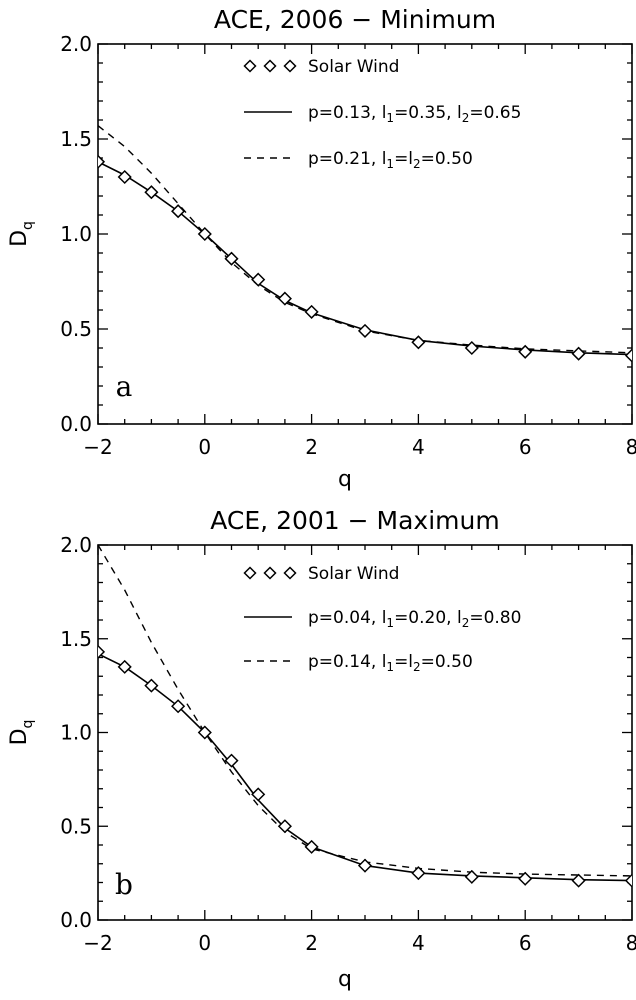  What do you see at coordinates (414, 619) in the screenshot?
I see `legend-label: p=0.04, l1=0.20, l2=0.80` at bounding box center [414, 619].